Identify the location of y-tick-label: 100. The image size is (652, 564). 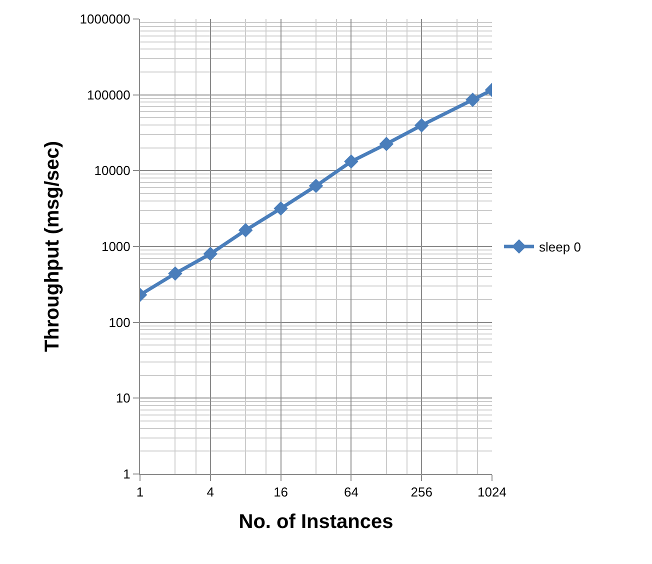
(119, 322).